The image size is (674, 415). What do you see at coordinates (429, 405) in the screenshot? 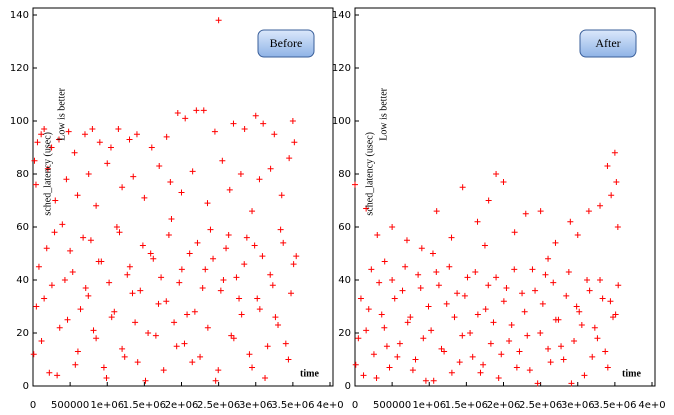
I see `x-tick-label: 1e+06` at bounding box center [429, 405].